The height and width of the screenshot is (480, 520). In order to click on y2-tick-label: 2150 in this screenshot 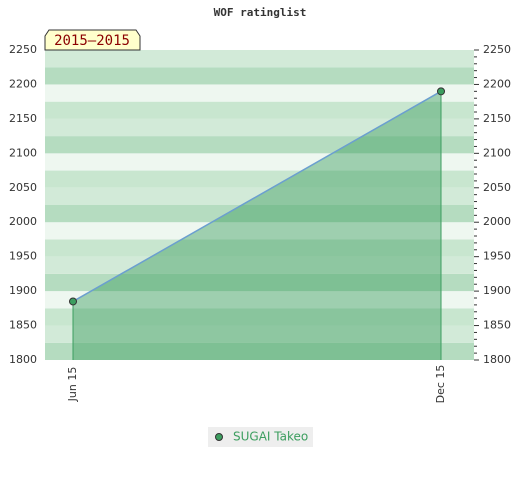, I will do `click(497, 118)`.